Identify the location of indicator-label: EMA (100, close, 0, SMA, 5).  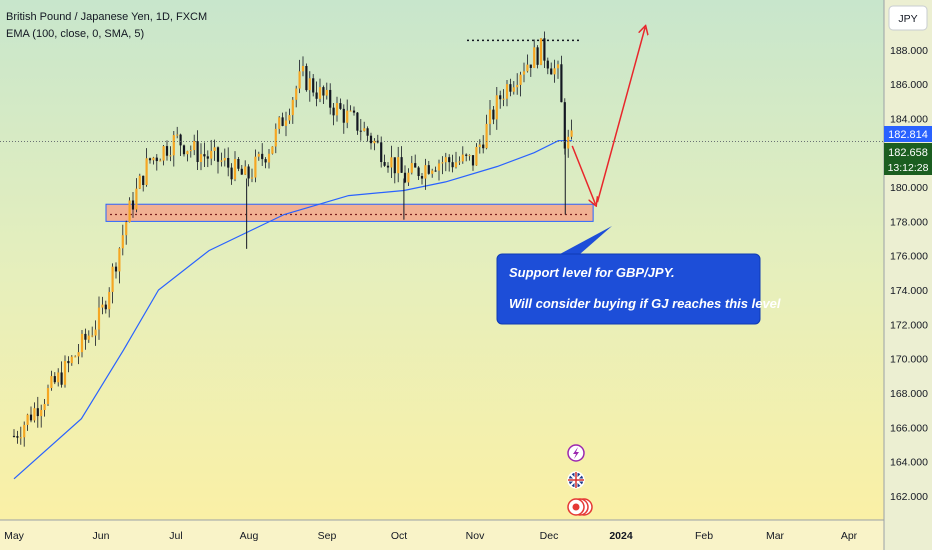
(75, 34).